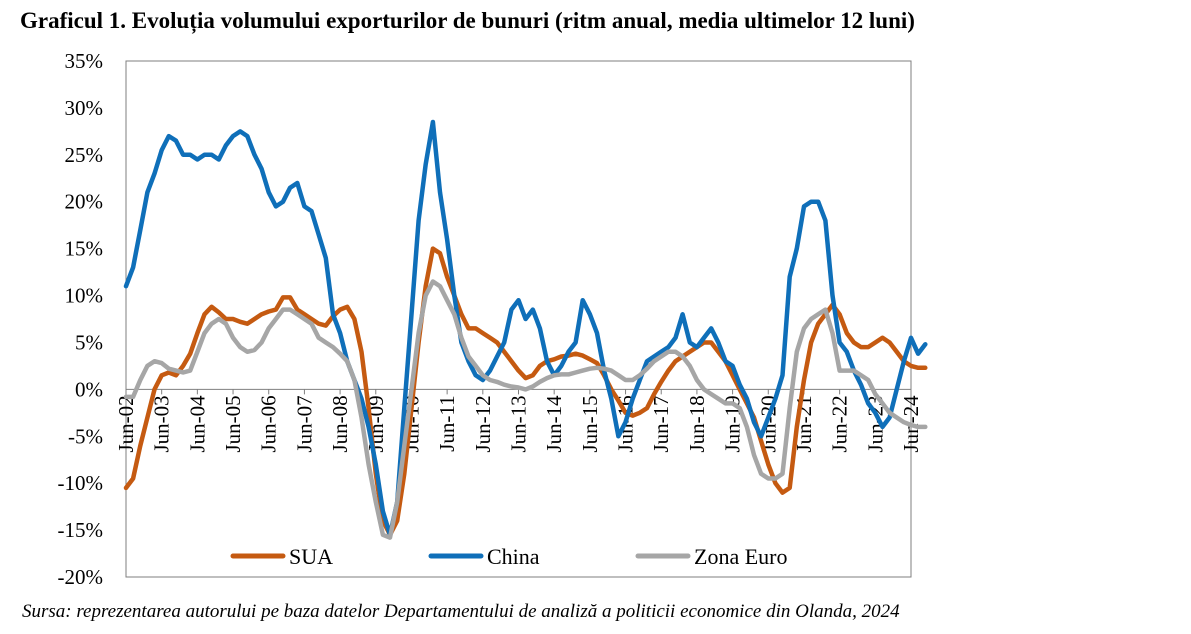 The height and width of the screenshot is (634, 1191). I want to click on legend: SUA China Zona Euro, so click(508, 556).